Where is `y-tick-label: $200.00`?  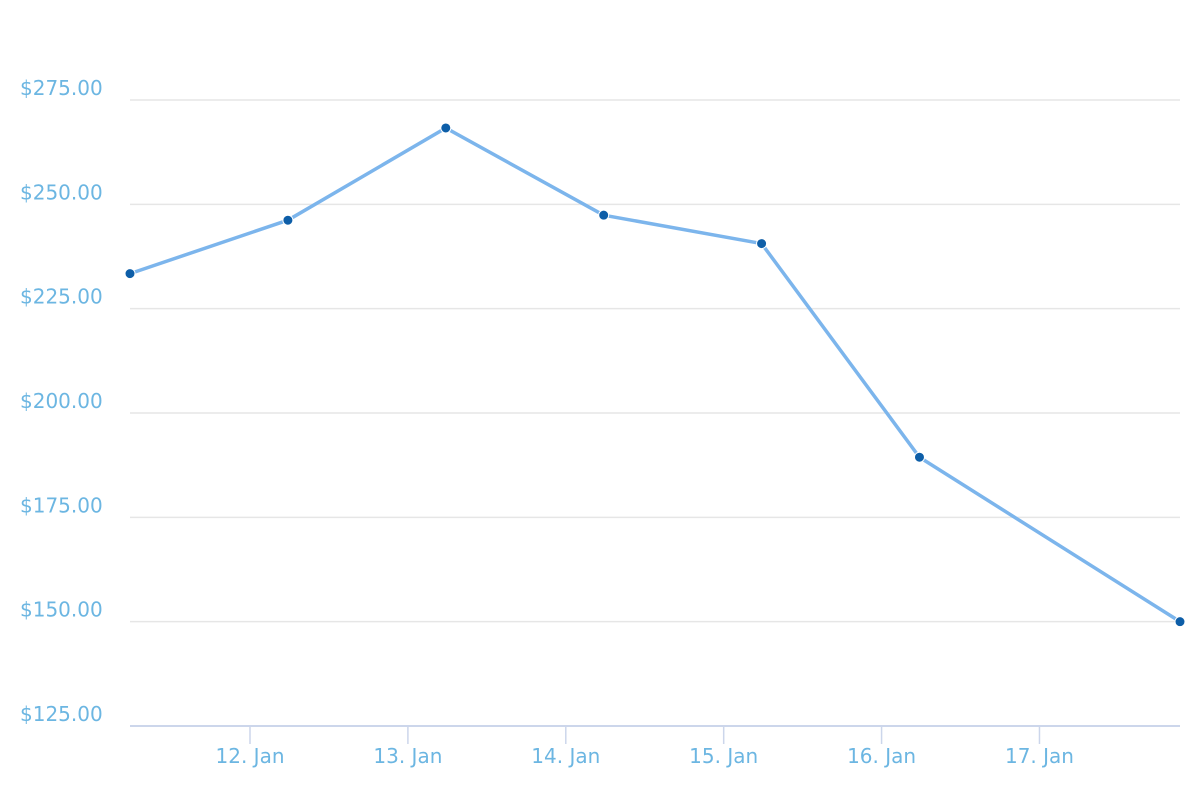
y-tick-label: $200.00 is located at coordinates (61, 401).